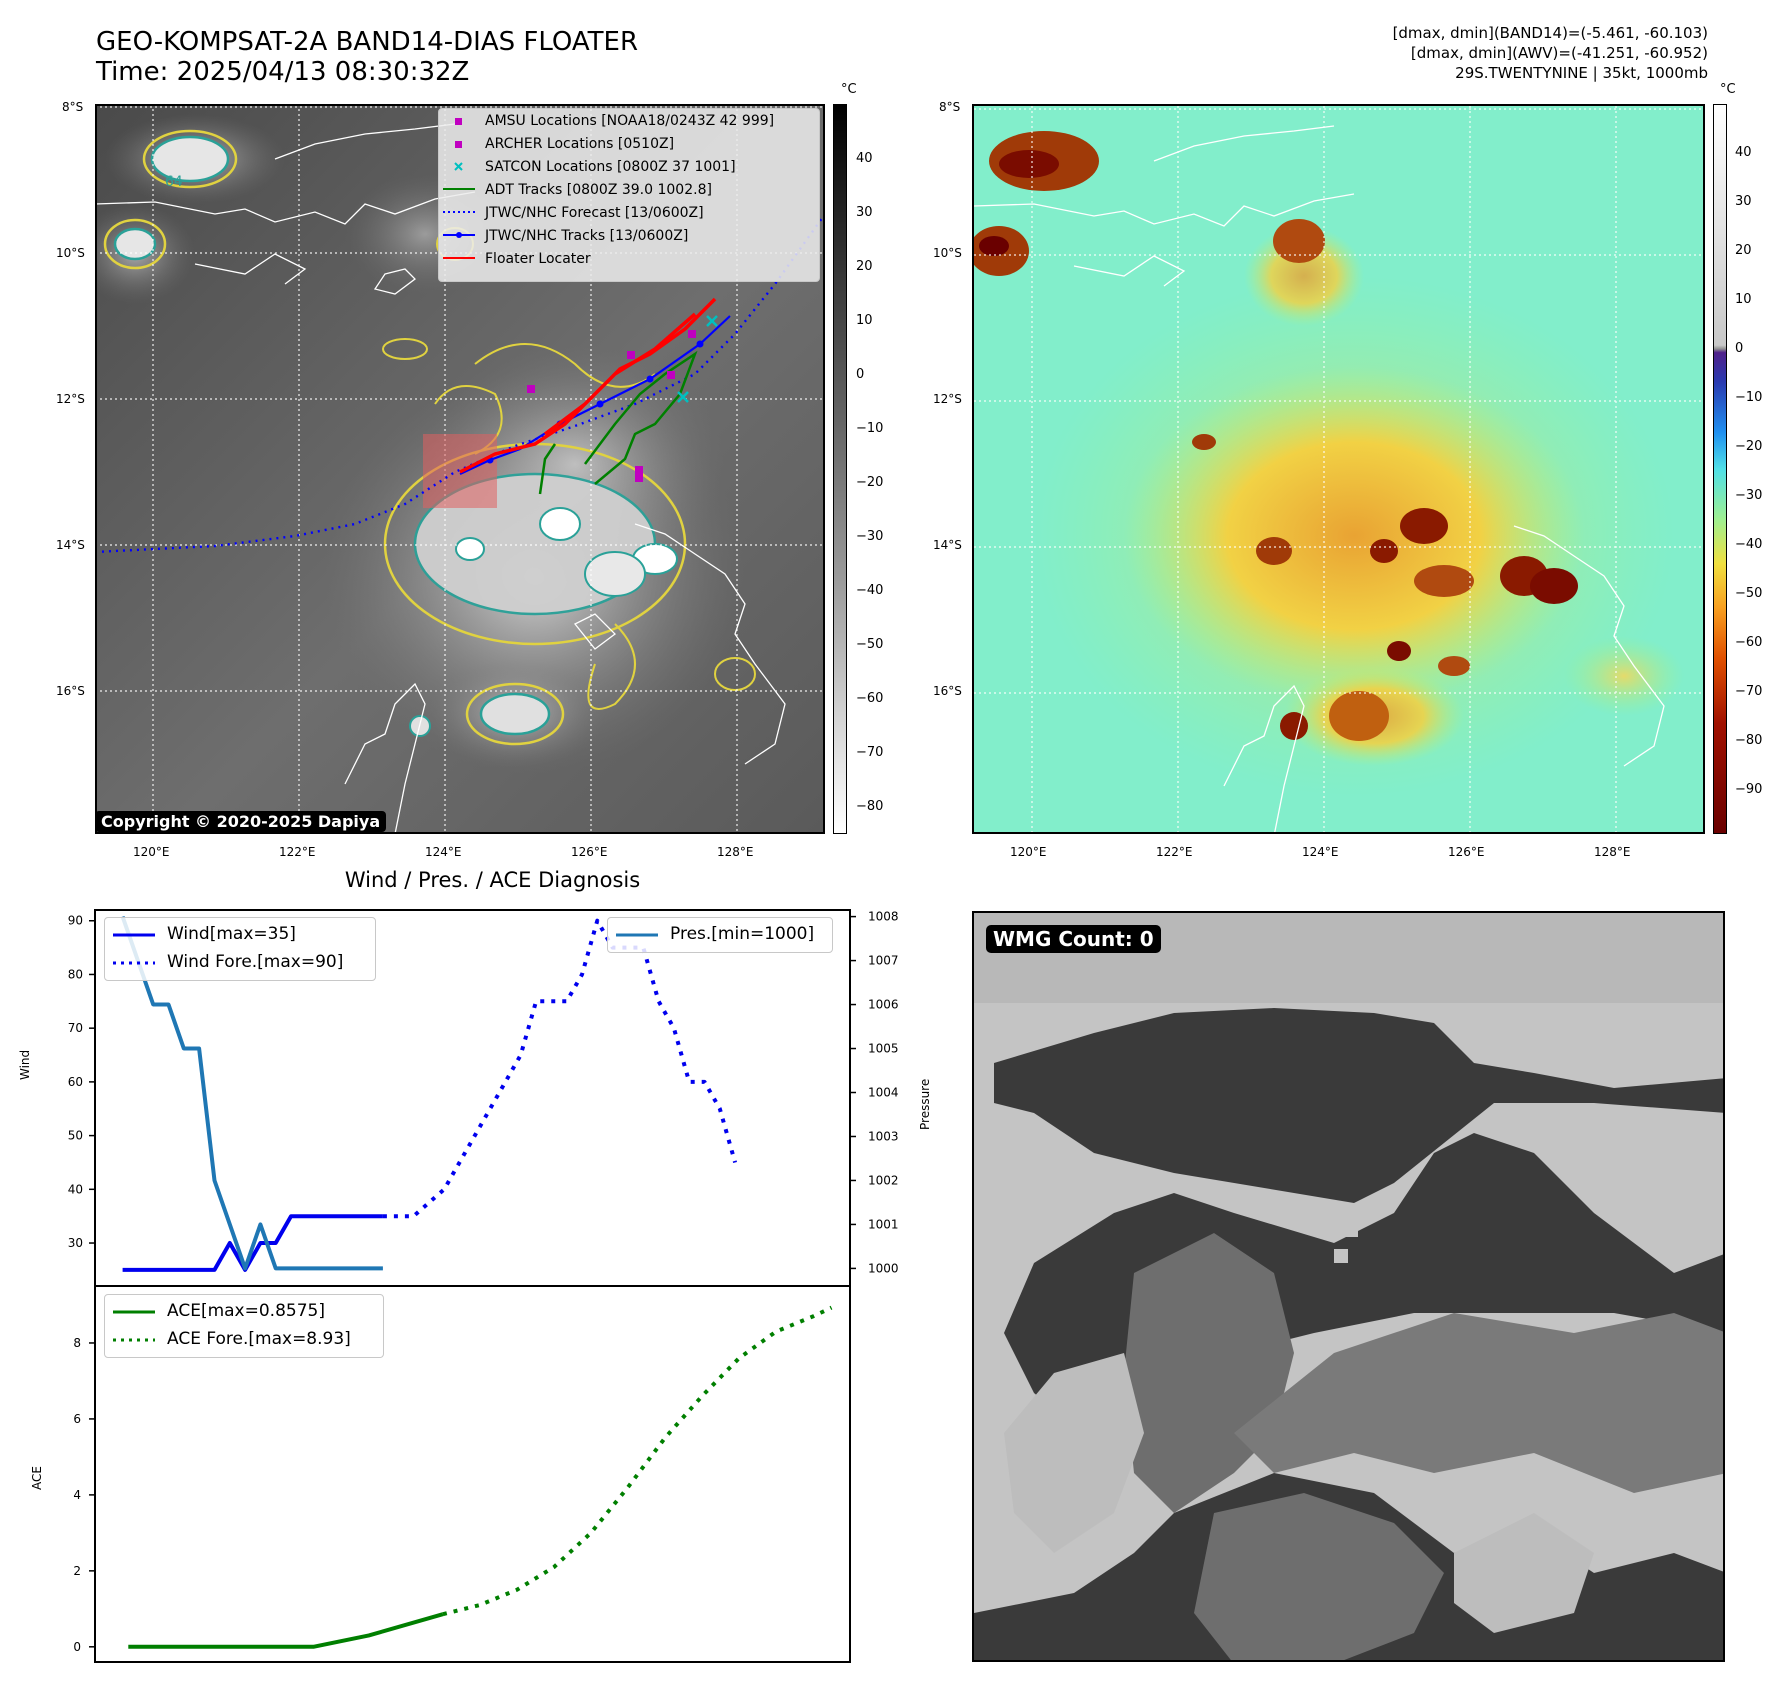  I want to click on ir-cbar-tick: −70, so click(870, 752).